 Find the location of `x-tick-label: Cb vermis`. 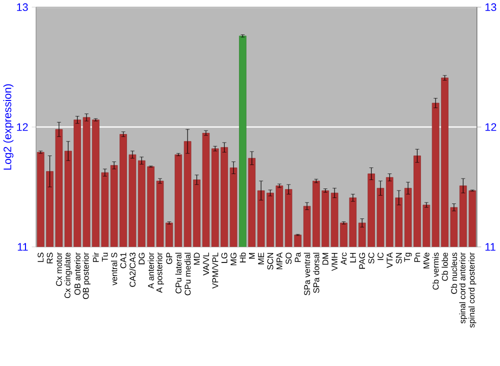

x-tick-label: Cb vermis is located at coordinates (435, 271).